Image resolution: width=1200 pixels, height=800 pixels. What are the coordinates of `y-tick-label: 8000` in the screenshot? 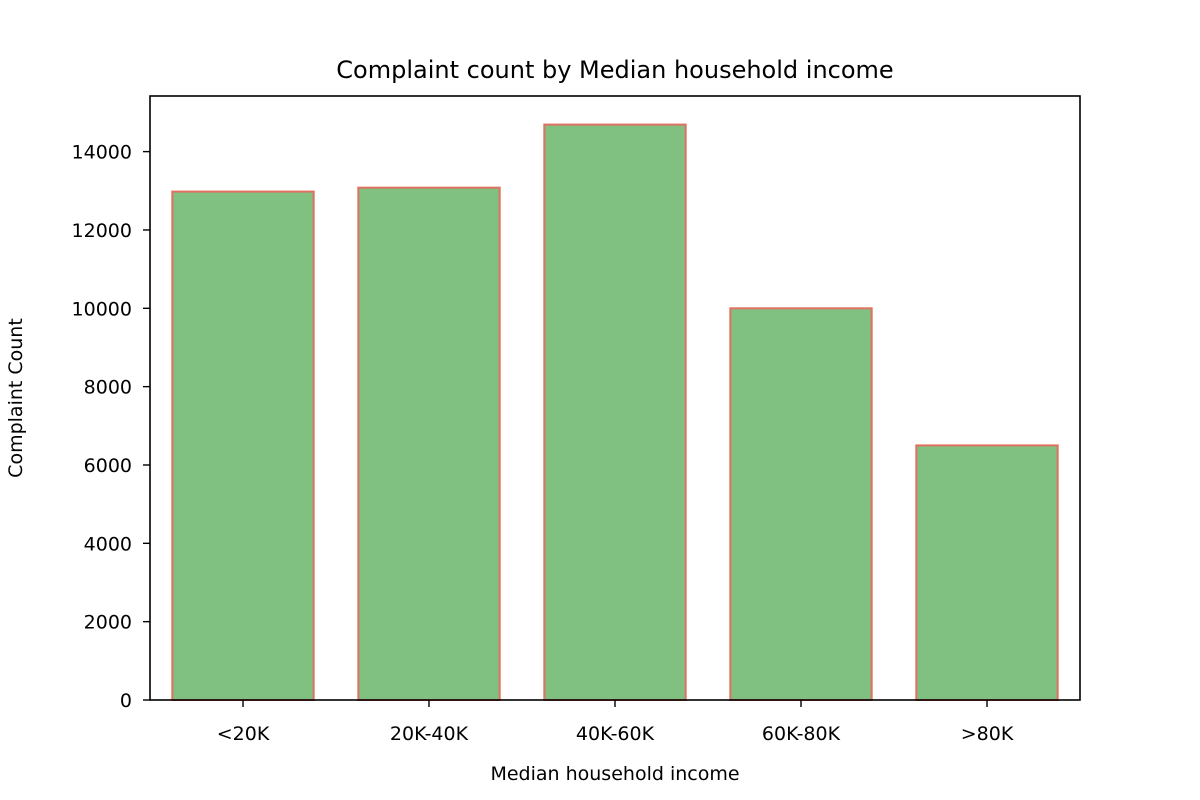 It's located at (108, 388).